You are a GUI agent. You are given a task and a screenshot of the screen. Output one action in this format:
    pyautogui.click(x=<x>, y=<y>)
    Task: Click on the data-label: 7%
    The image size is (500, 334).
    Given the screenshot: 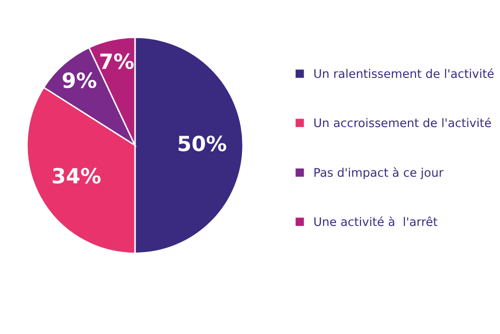 What is the action you would take?
    pyautogui.click(x=117, y=61)
    